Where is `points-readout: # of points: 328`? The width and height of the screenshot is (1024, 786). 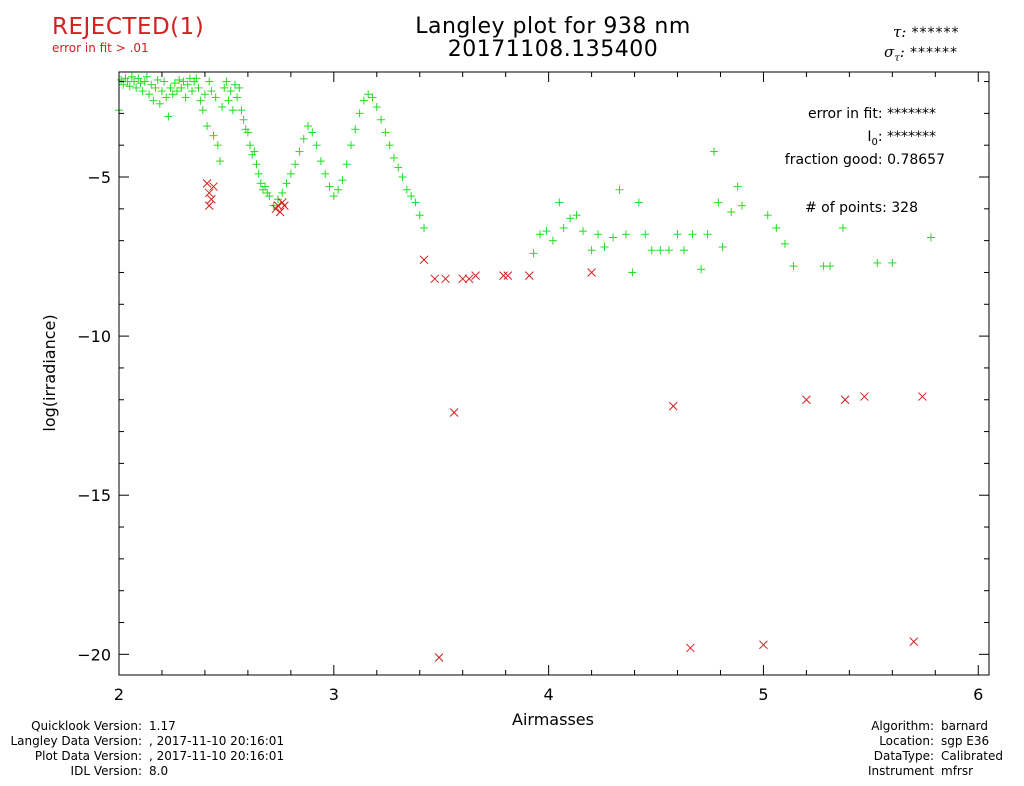
points-readout: # of points: 328 is located at coordinates (861, 208).